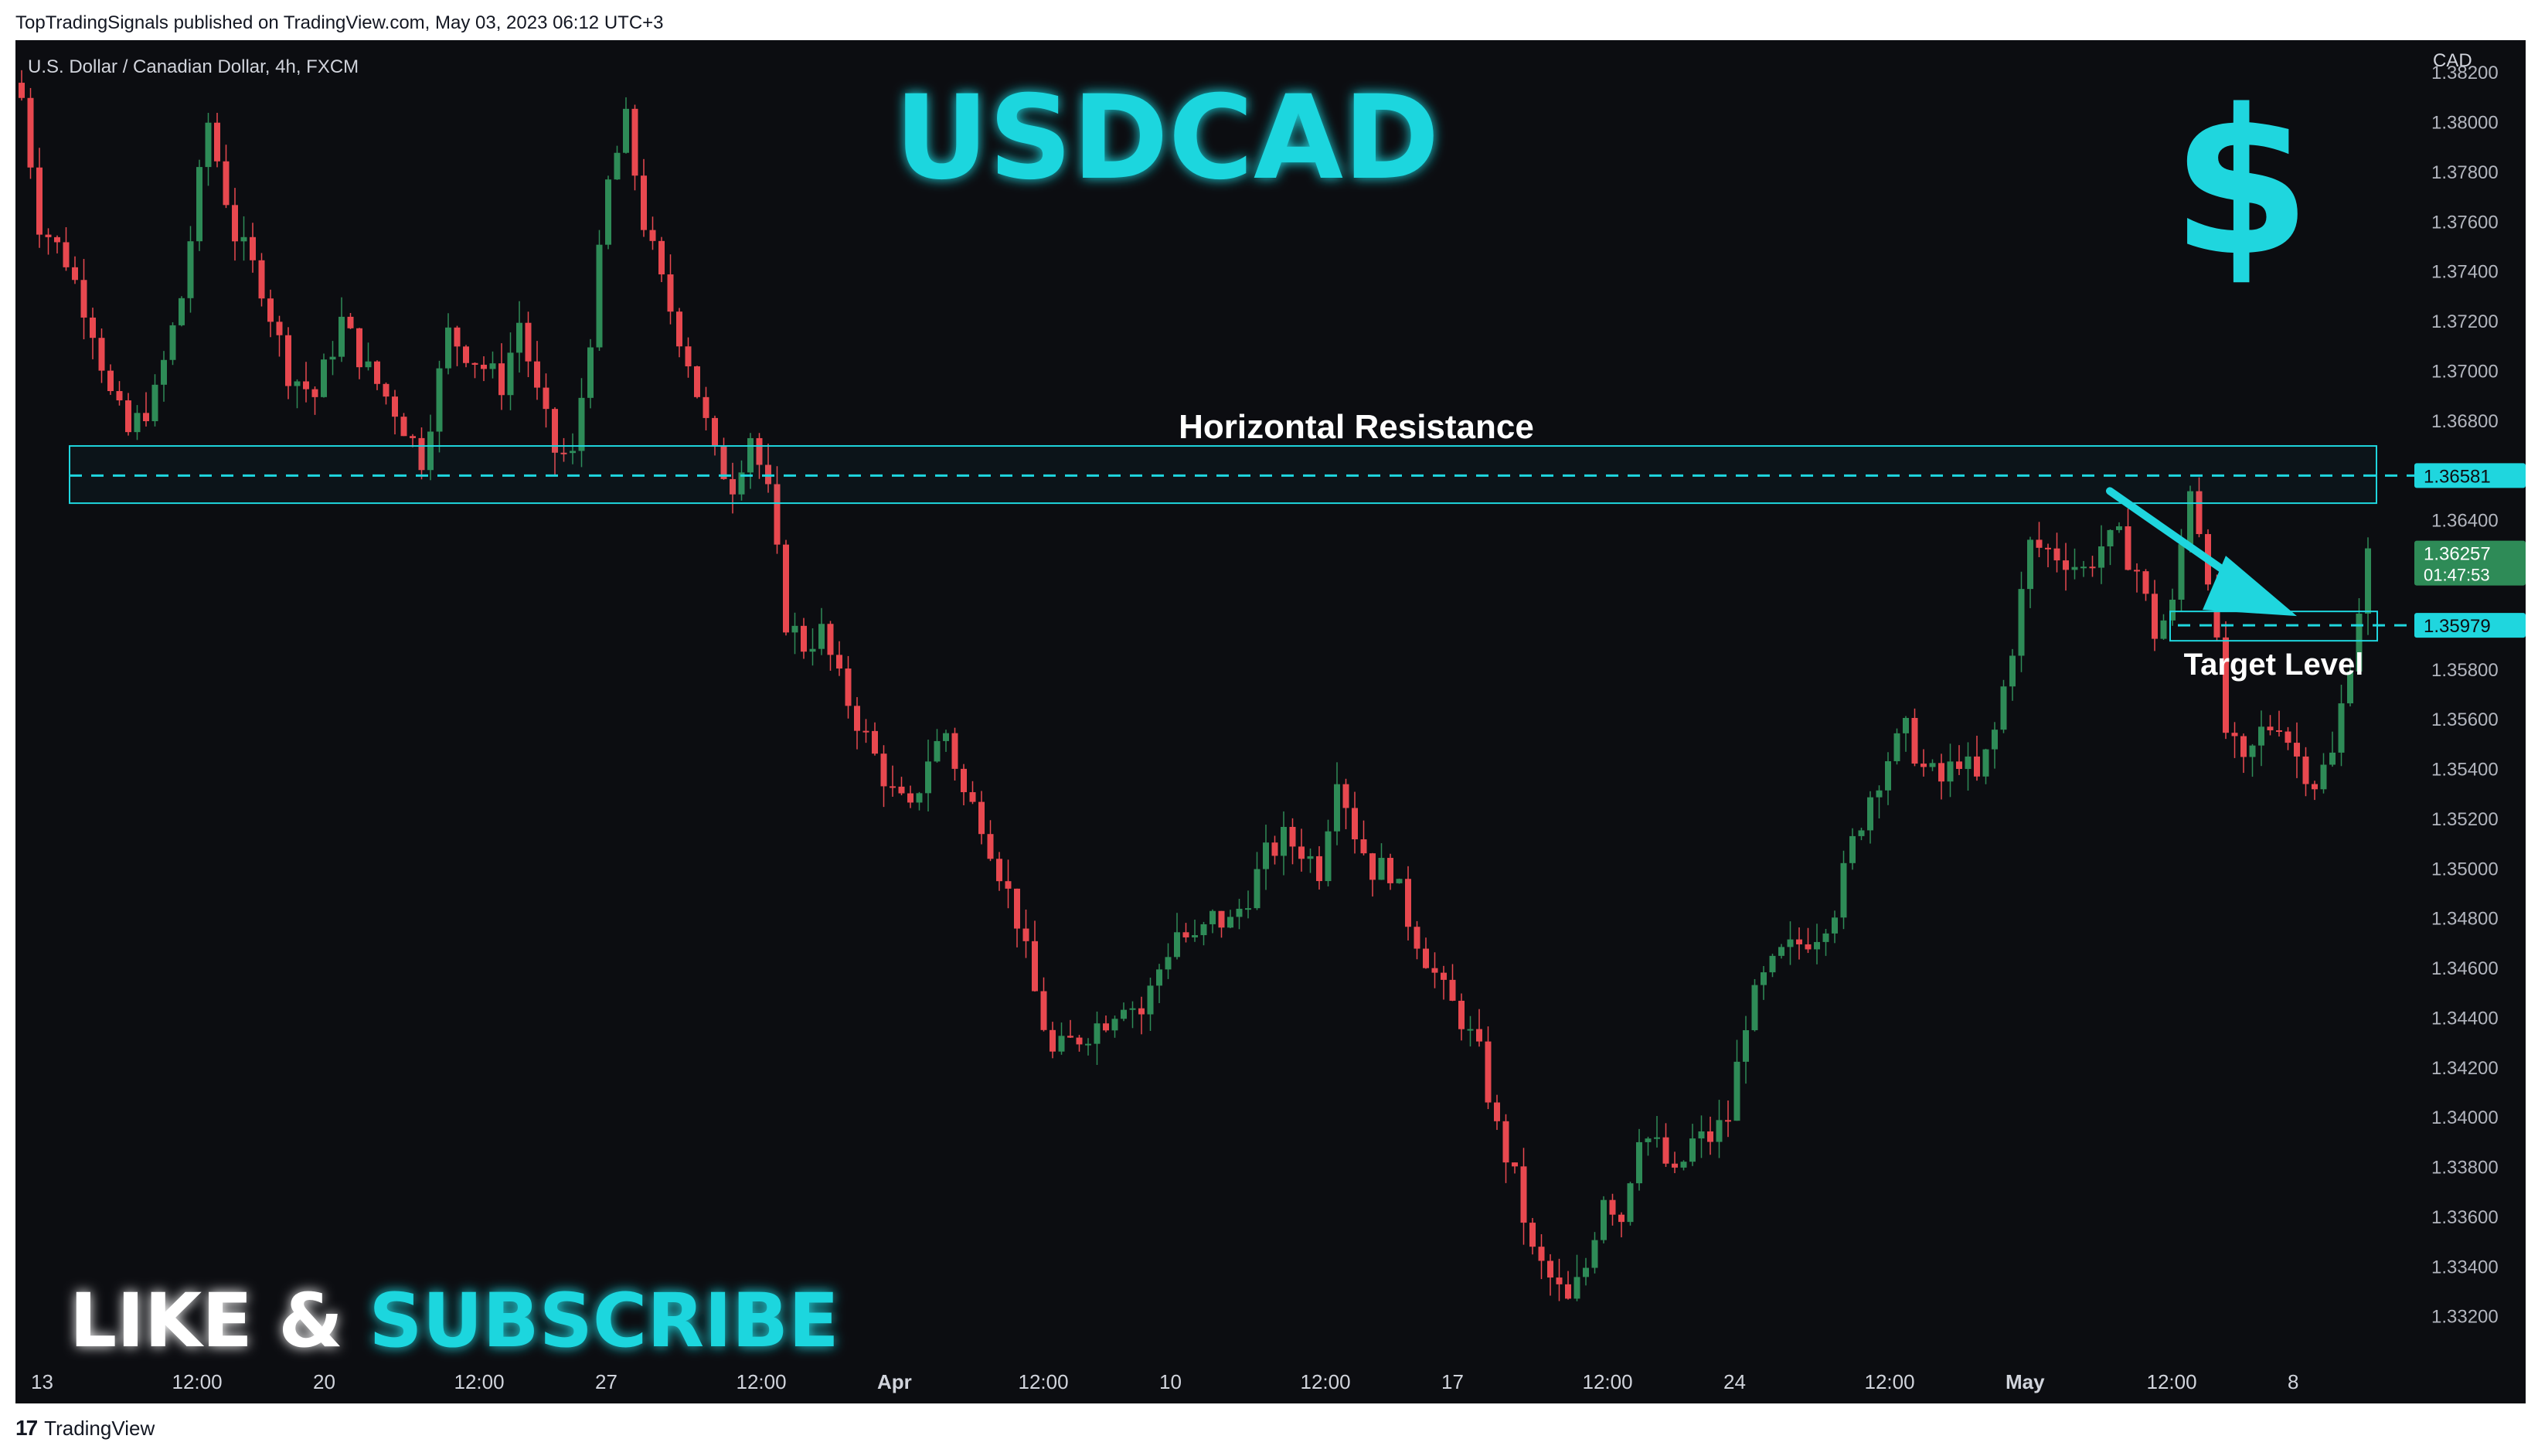 The height and width of the screenshot is (1456, 2538). I want to click on target-price-tag: 1.35979, so click(2470, 626).